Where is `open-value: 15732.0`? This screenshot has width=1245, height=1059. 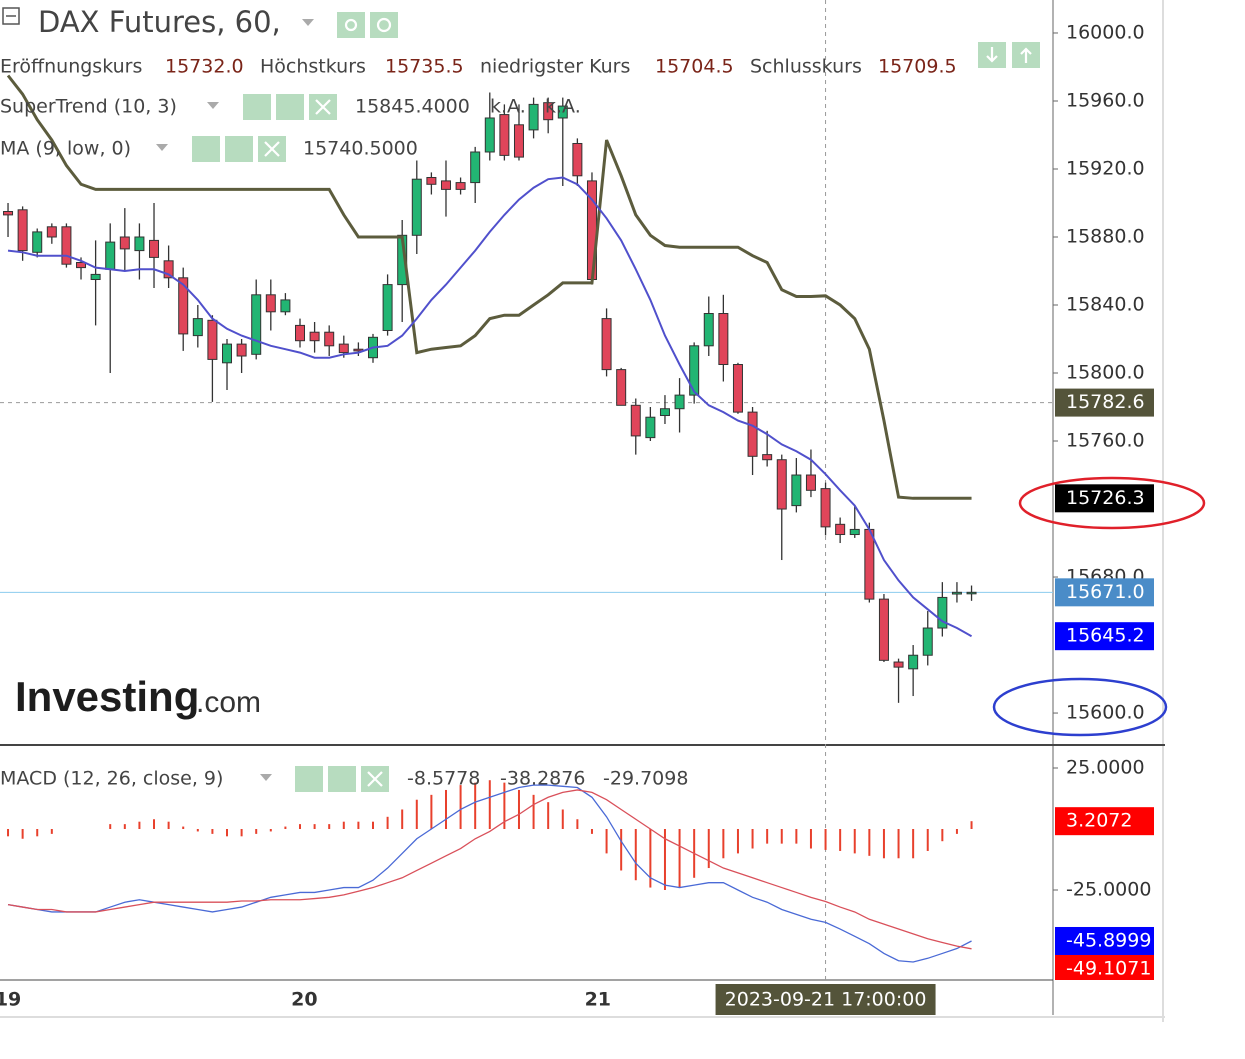
open-value: 15732.0 is located at coordinates (204, 67).